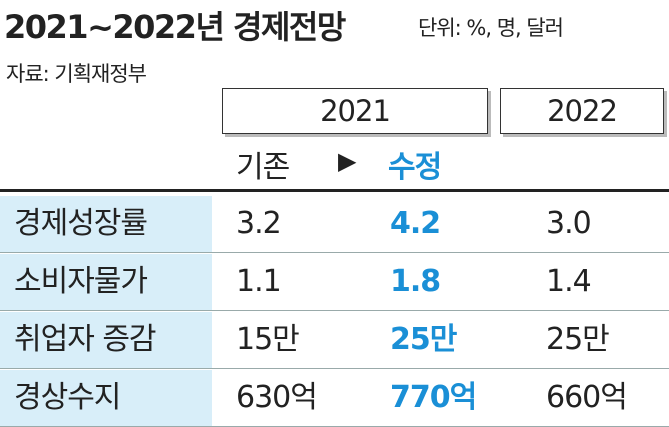 Image resolution: width=669 pixels, height=427 pixels. What do you see at coordinates (76, 74) in the screenshot?
I see `source-note: 자료: 기획재정부` at bounding box center [76, 74].